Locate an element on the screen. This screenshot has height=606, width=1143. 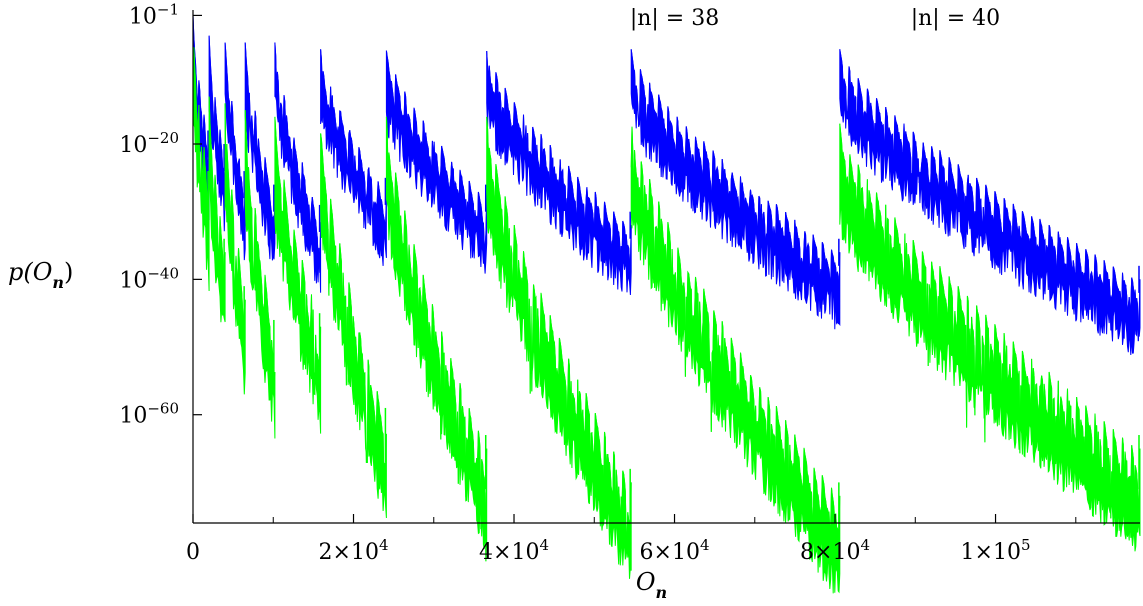
x-tick-label: 0 is located at coordinates (193, 552).